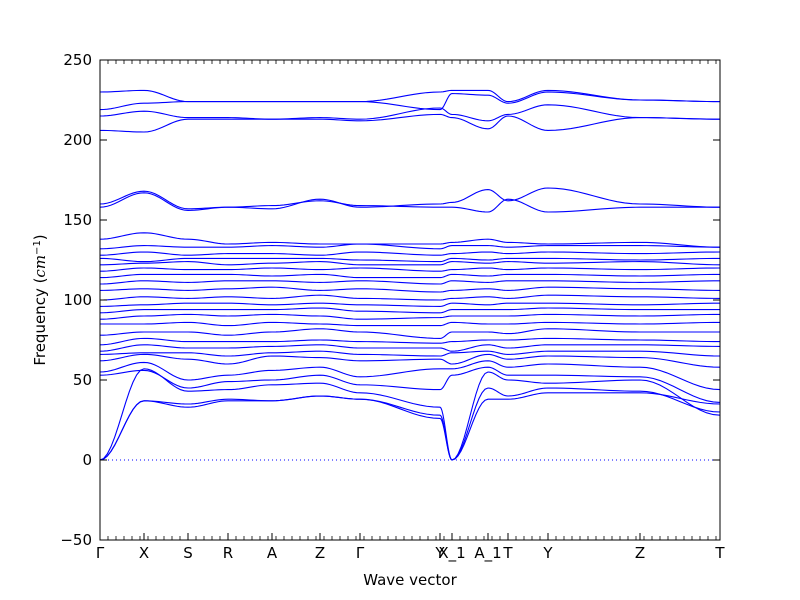 This screenshot has width=800, height=600. Describe the element at coordinates (76, 540) in the screenshot. I see `y-tick-label: −50` at that location.